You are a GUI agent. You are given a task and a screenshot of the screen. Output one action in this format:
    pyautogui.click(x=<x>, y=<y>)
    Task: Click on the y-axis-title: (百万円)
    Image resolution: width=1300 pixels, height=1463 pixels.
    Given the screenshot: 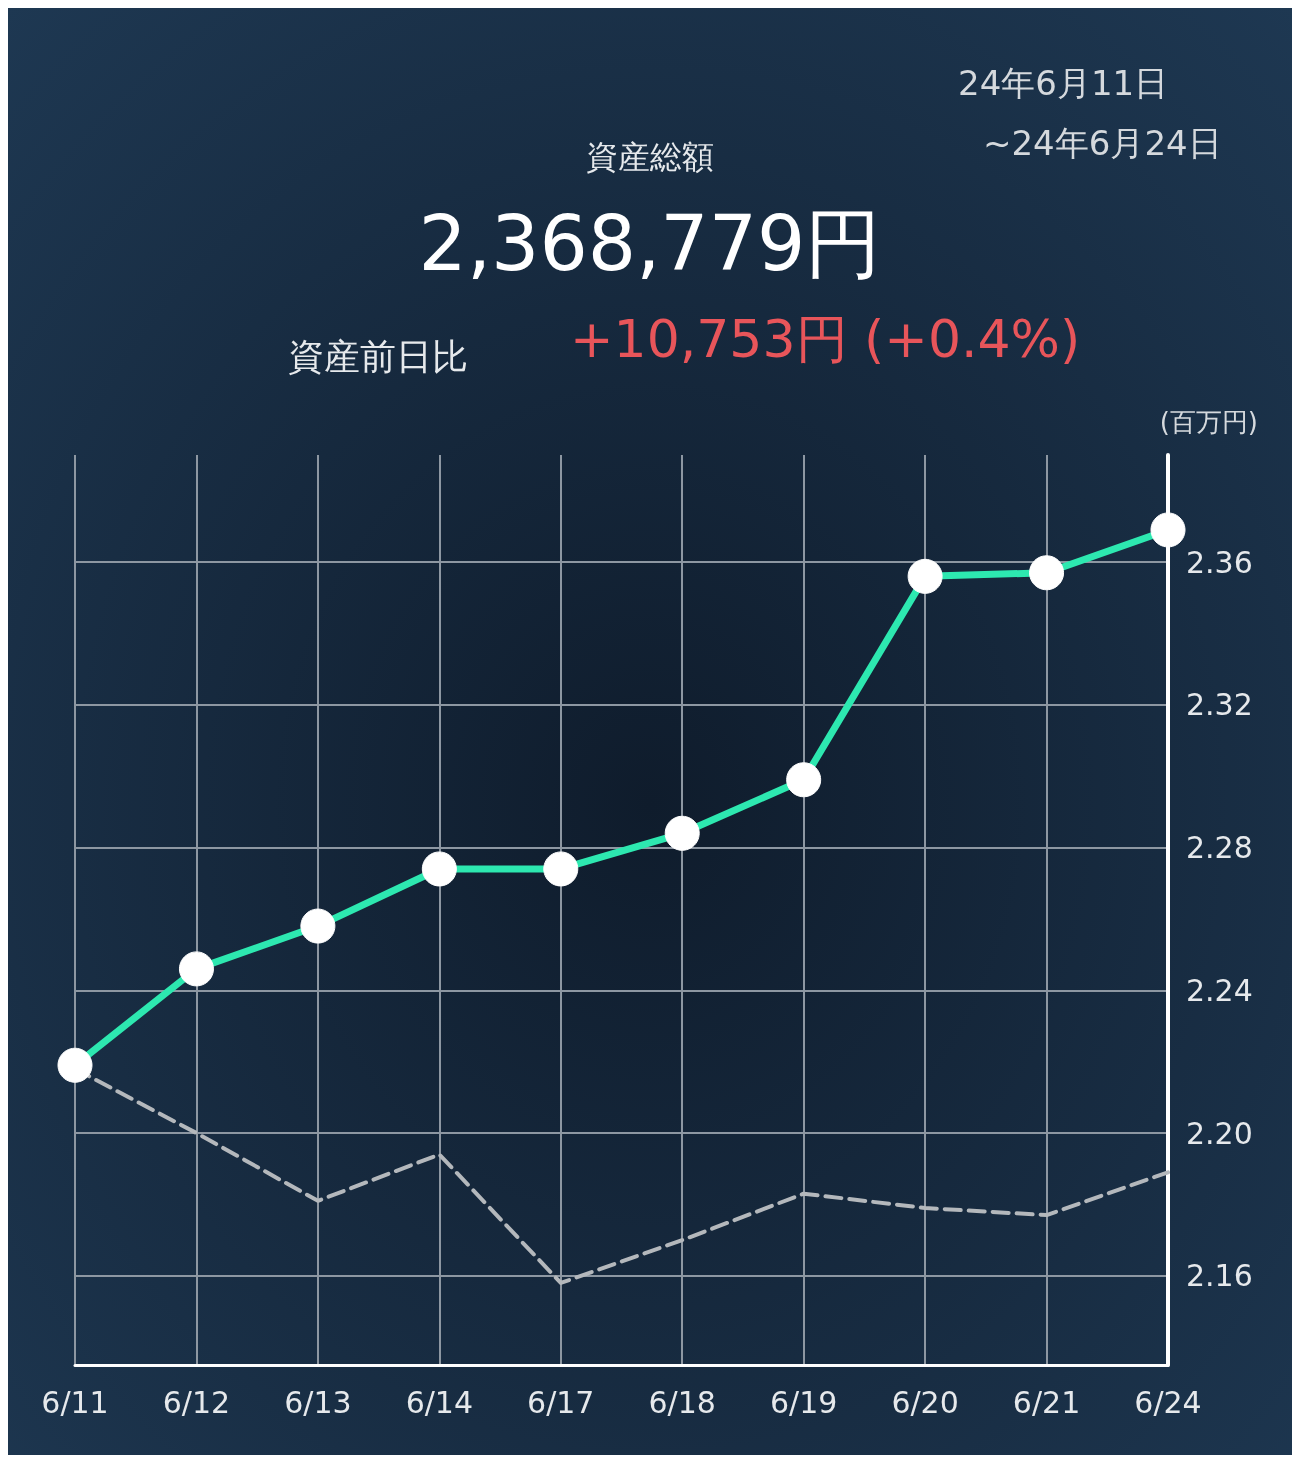 What is the action you would take?
    pyautogui.click(x=1208, y=422)
    